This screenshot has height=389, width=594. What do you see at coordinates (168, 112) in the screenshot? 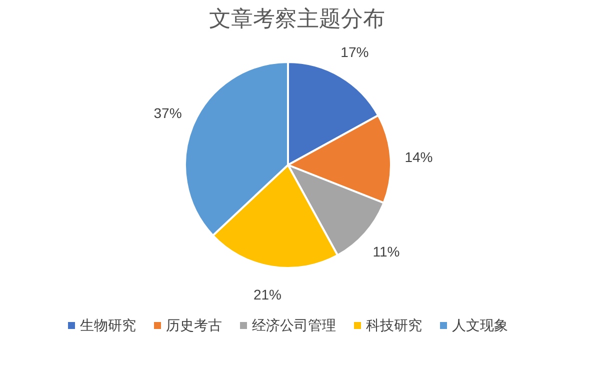
I see `data-label: 37%` at bounding box center [168, 112].